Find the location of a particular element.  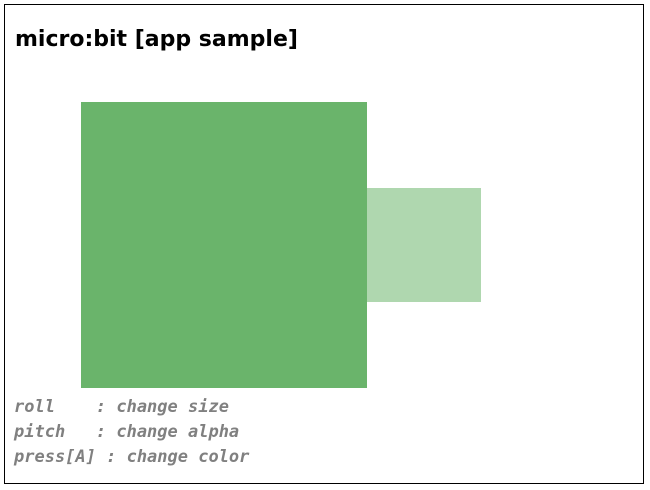

page-title: micro:bit [app sample] is located at coordinates (156, 39).